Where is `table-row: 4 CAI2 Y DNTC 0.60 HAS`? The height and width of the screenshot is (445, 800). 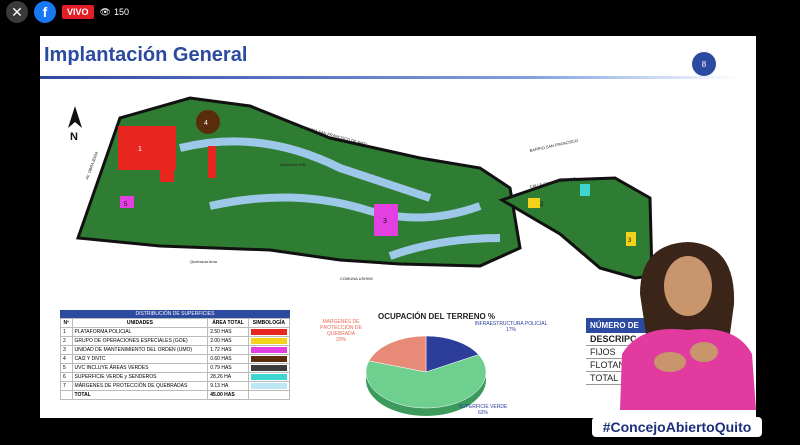 table-row: 4 CAI2 Y DNTC 0.60 HAS is located at coordinates (175, 359).